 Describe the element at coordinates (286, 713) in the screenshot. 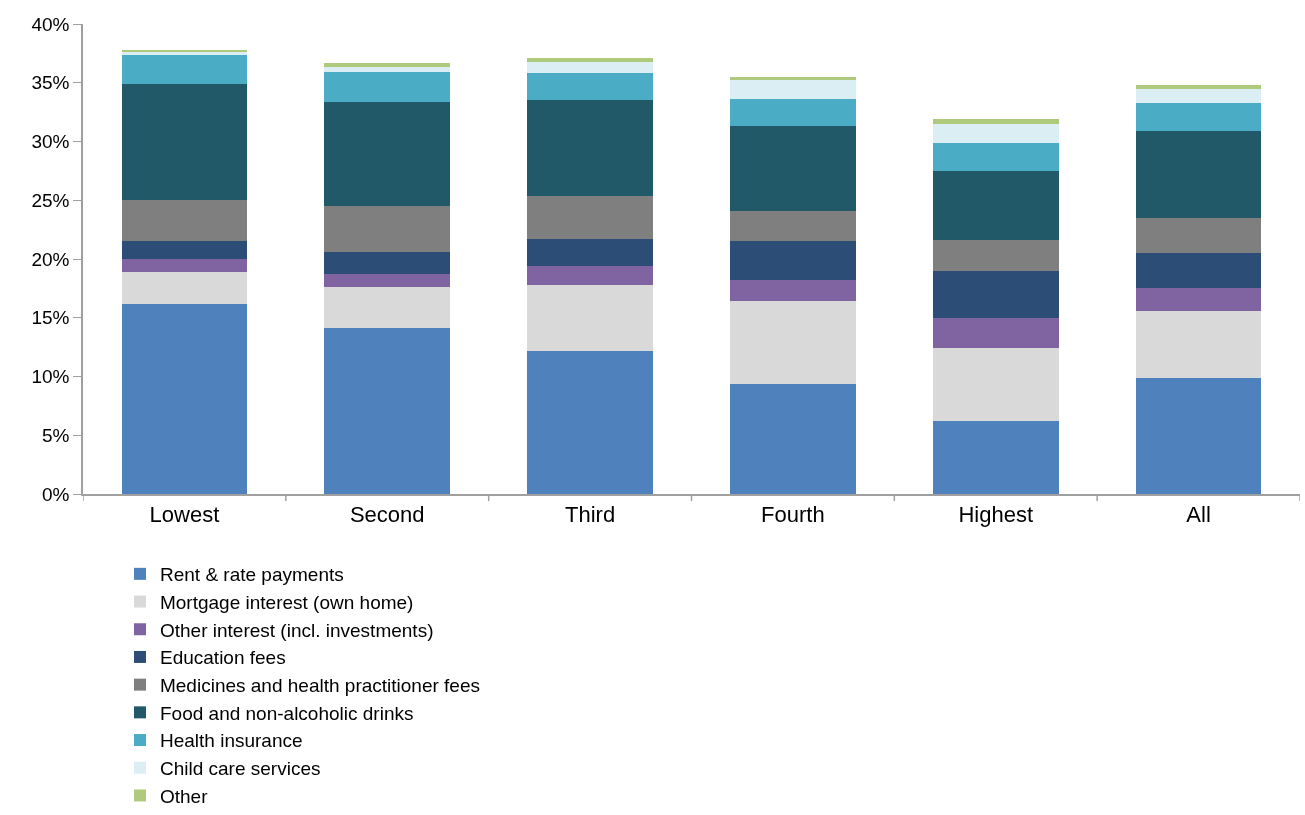

I see `legend-label: Food and non-alcoholic drinks` at that location.